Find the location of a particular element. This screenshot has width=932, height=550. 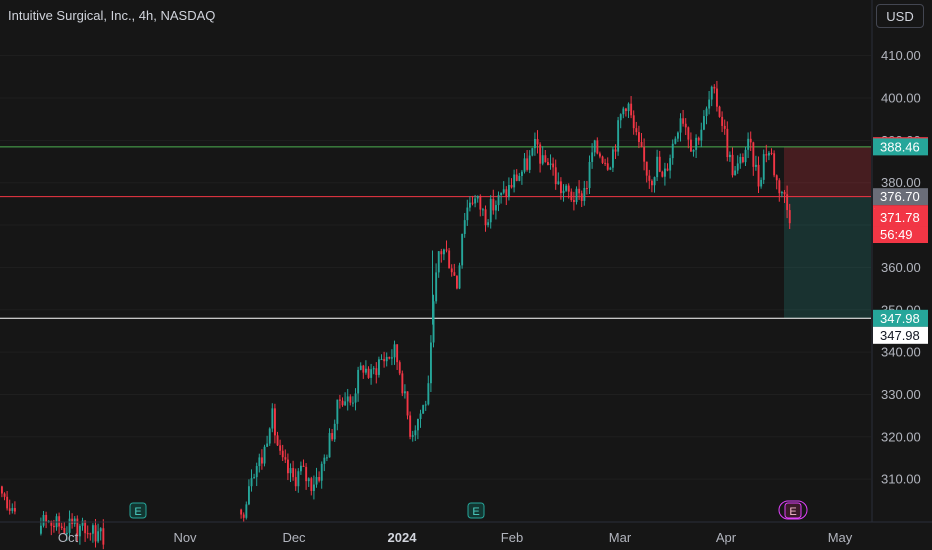

y-tick-label: 380.00 is located at coordinates (901, 182).